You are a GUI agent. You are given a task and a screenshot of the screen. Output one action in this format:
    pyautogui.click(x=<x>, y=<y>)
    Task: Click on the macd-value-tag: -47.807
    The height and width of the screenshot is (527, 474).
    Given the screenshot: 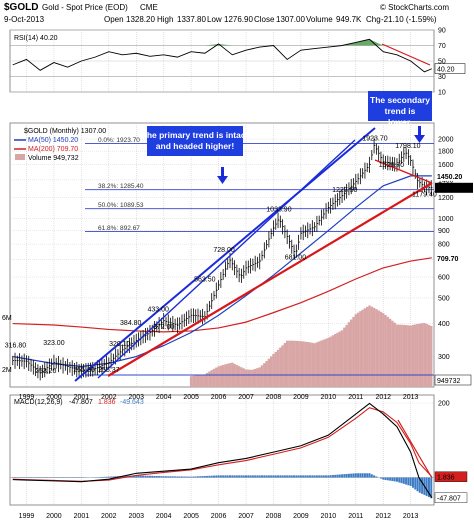 What is the action you would take?
    pyautogui.click(x=449, y=499)
    